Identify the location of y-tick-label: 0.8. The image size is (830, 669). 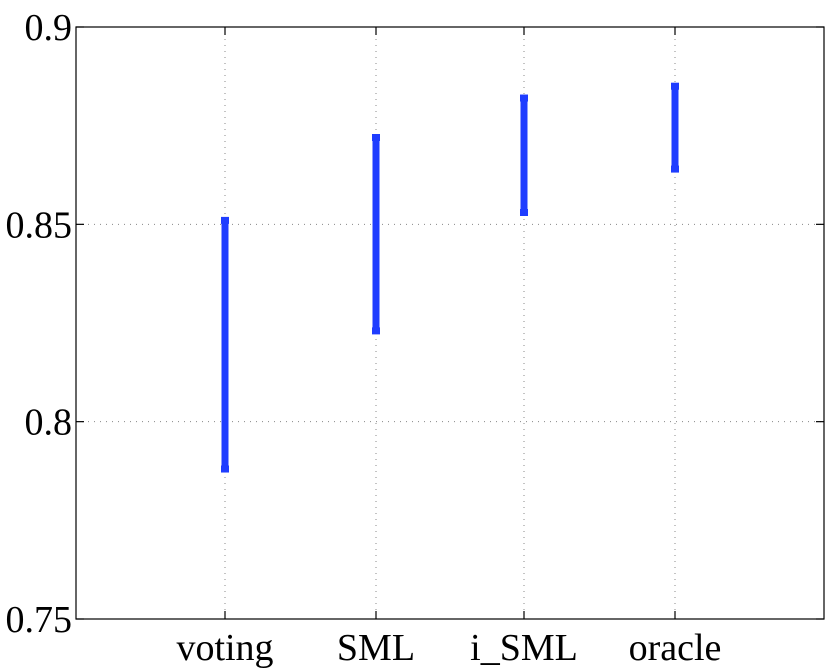
(49, 423).